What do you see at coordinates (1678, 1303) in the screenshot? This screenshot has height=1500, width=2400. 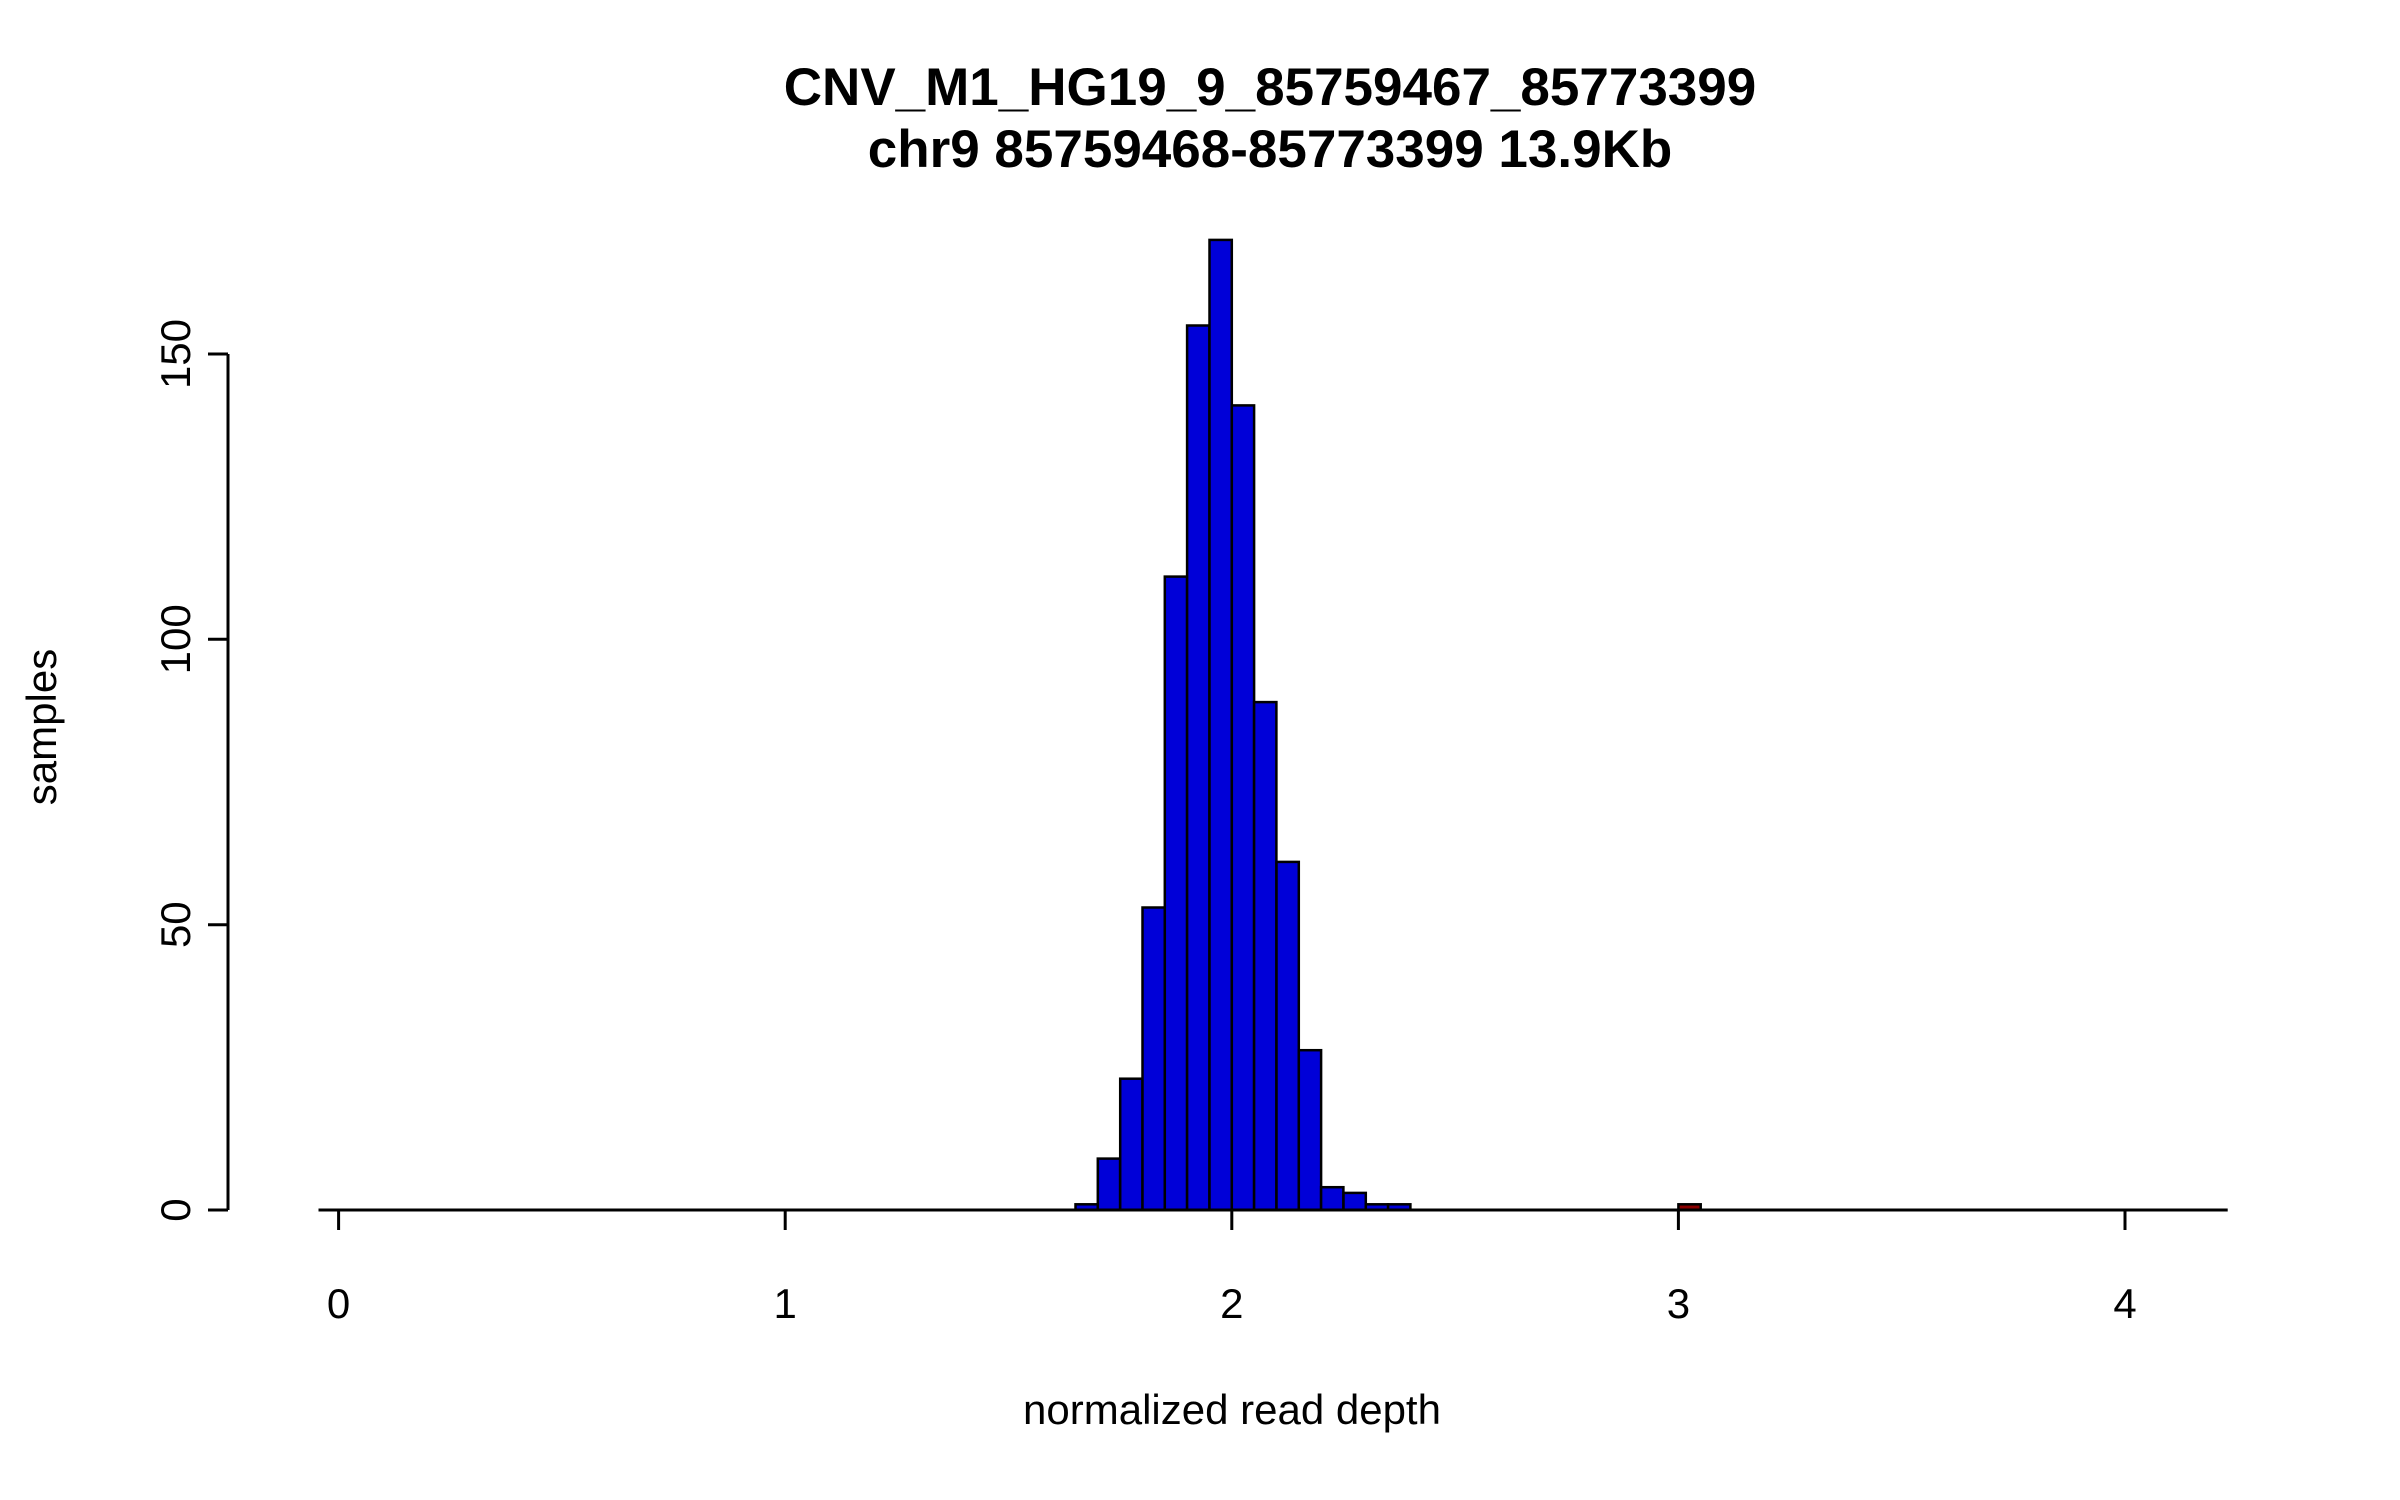 I see `x-tick-label: 3` at bounding box center [1678, 1303].